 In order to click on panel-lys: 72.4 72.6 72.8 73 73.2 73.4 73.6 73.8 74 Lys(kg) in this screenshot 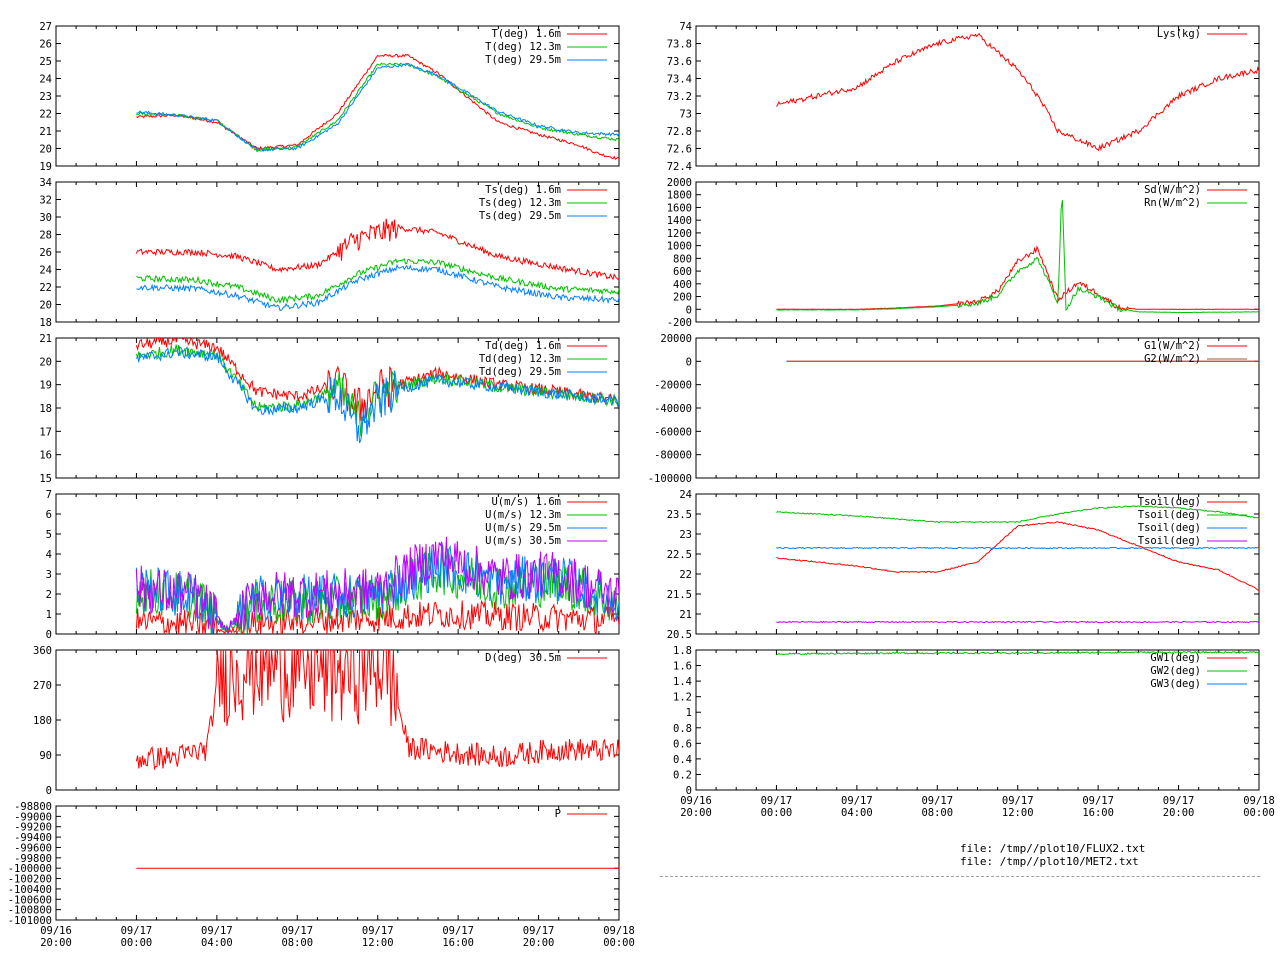, I will do `click(963, 97)`.